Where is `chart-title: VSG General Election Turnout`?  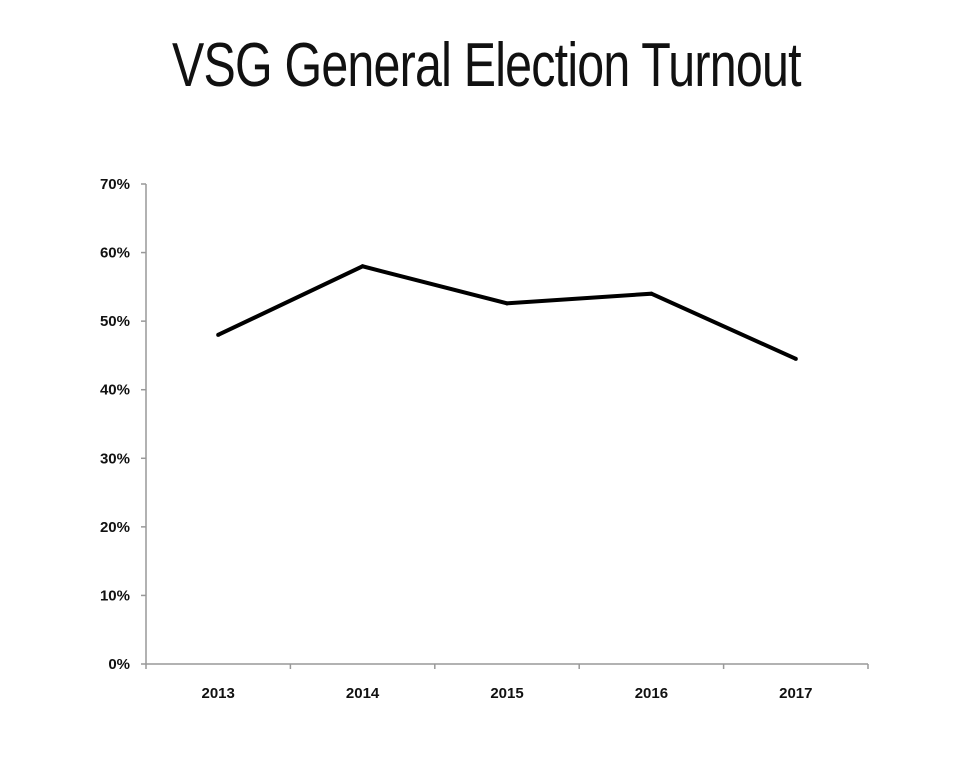 chart-title: VSG General Election Turnout is located at coordinates (486, 65).